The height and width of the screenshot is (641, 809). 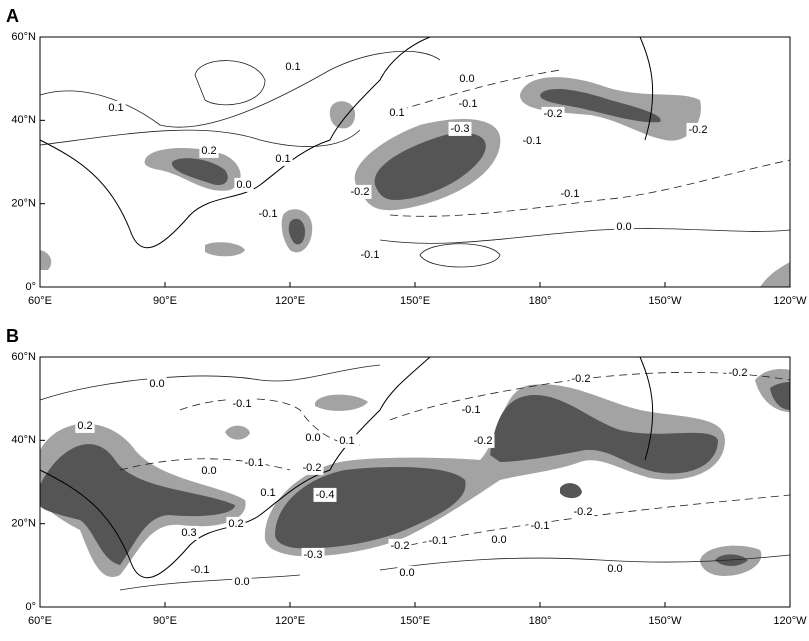 What do you see at coordinates (12, 16) in the screenshot?
I see `panel-label: A` at bounding box center [12, 16].